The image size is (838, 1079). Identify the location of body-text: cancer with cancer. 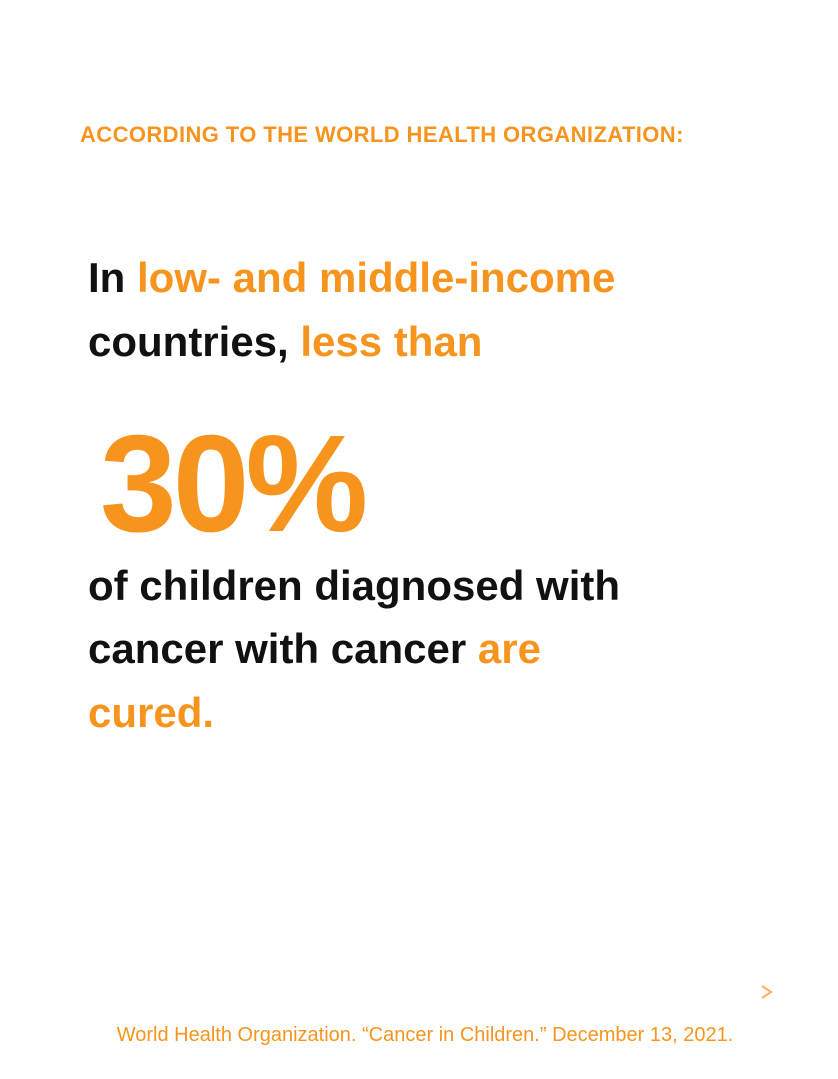
(277, 648).